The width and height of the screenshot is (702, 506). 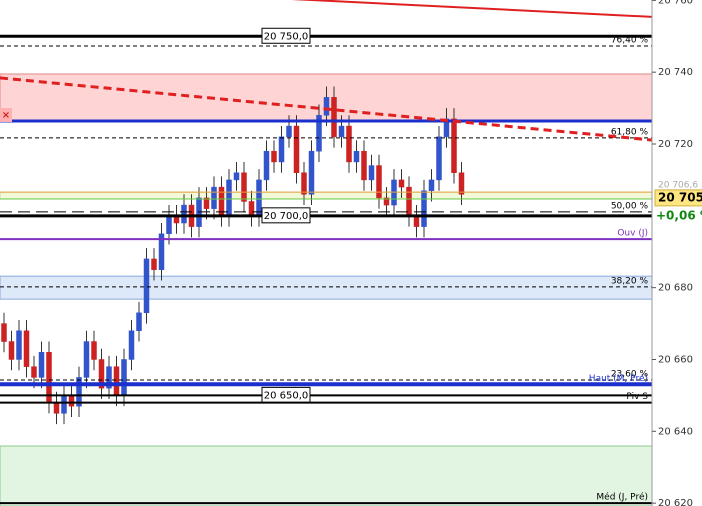 I want to click on axis-area, so click(x=677, y=253).